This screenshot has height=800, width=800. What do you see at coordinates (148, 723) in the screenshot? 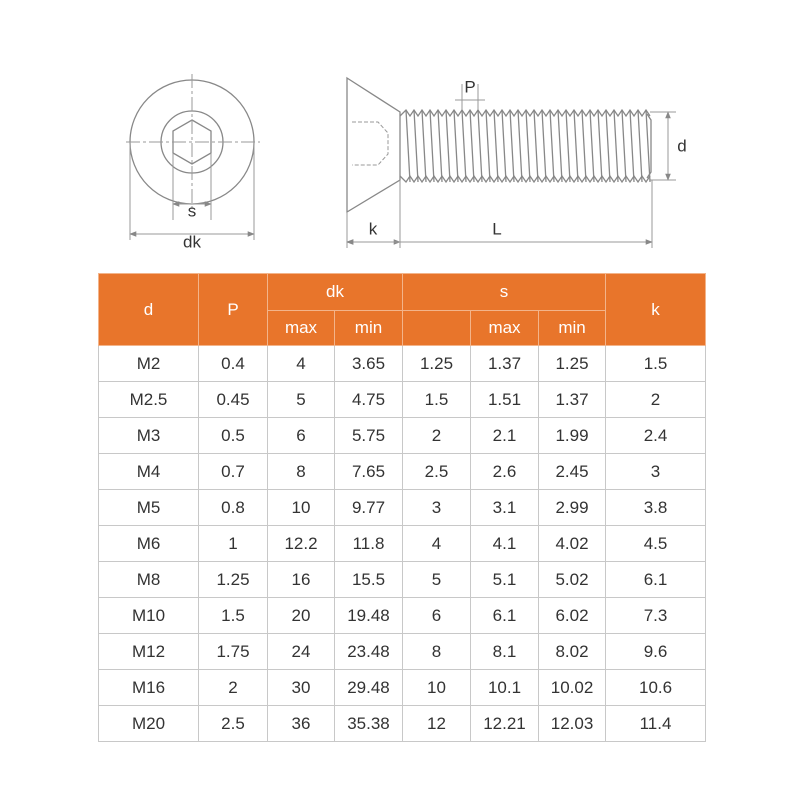
I see `table-cell: M20` at bounding box center [148, 723].